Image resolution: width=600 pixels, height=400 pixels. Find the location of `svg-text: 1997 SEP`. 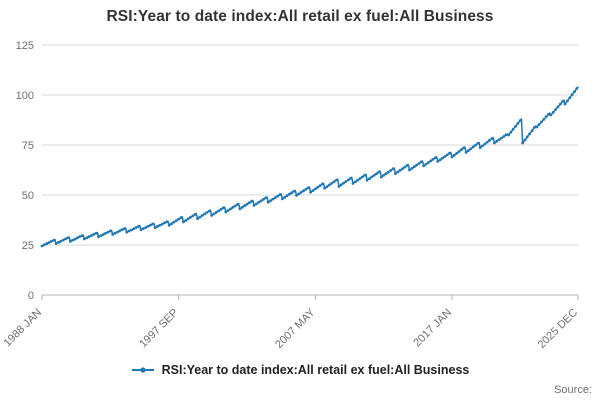

svg-text: 1997 SEP is located at coordinates (159, 329).